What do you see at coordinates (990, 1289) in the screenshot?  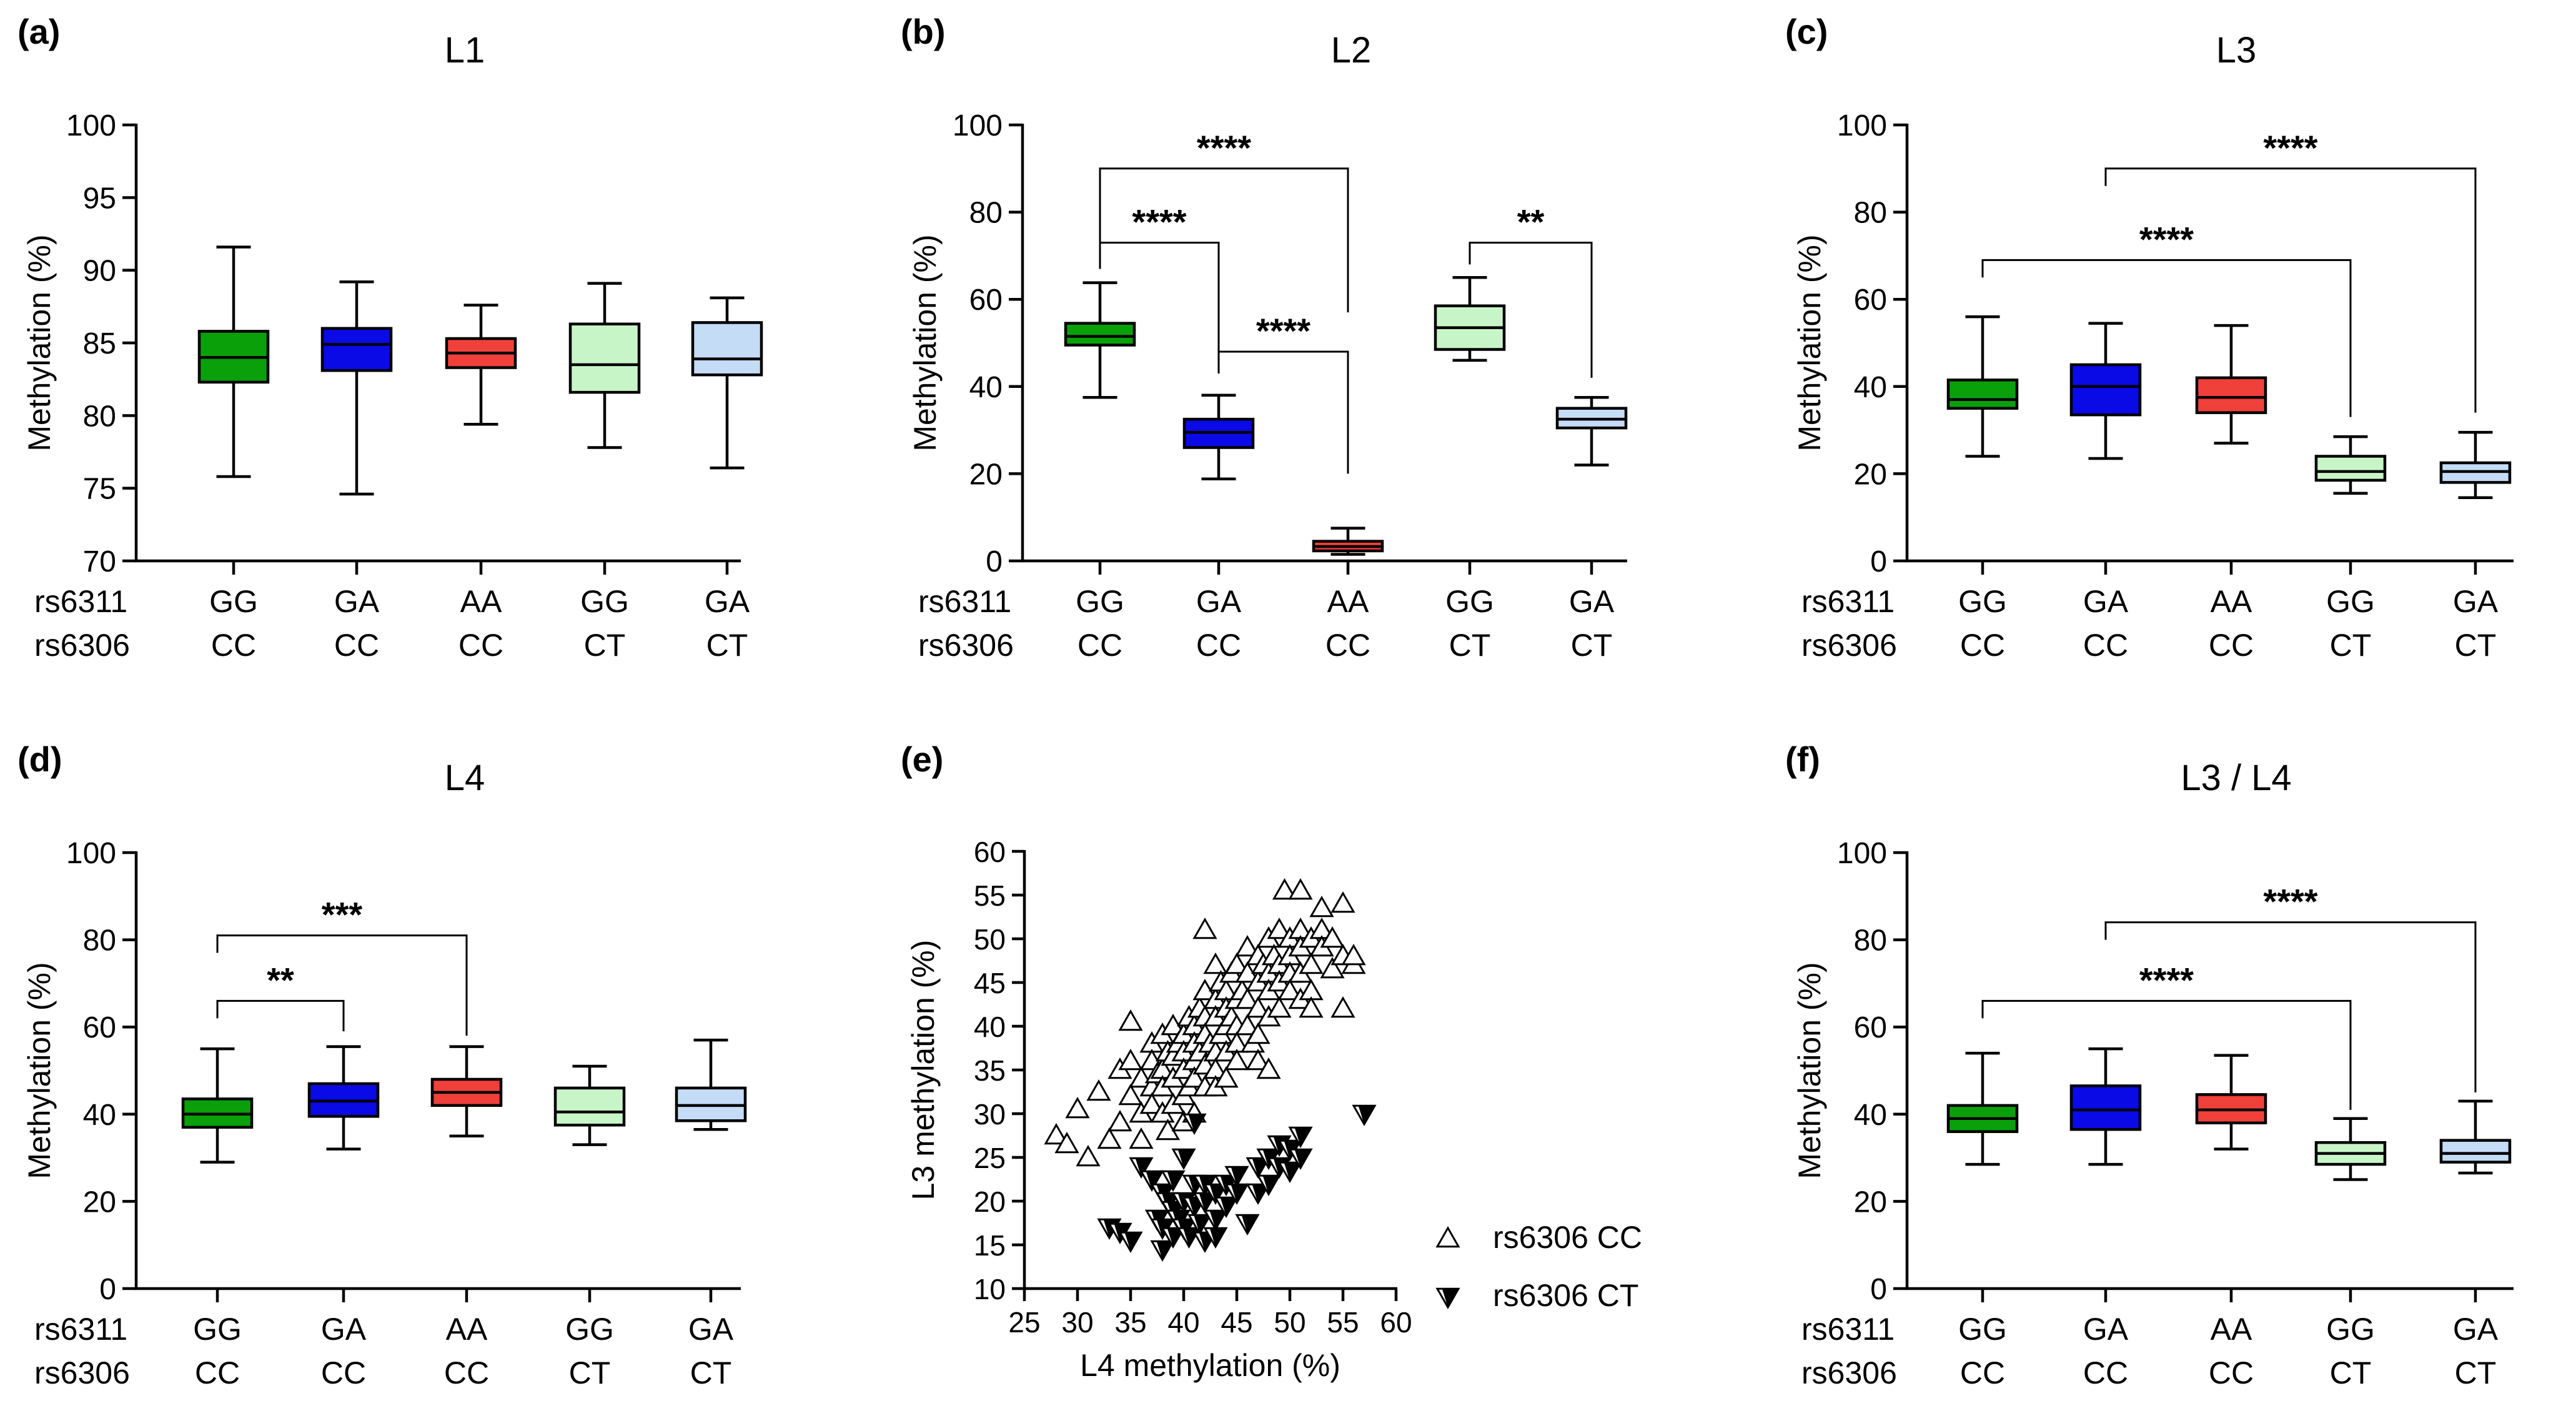 I see `y-tick-label: 10` at bounding box center [990, 1289].